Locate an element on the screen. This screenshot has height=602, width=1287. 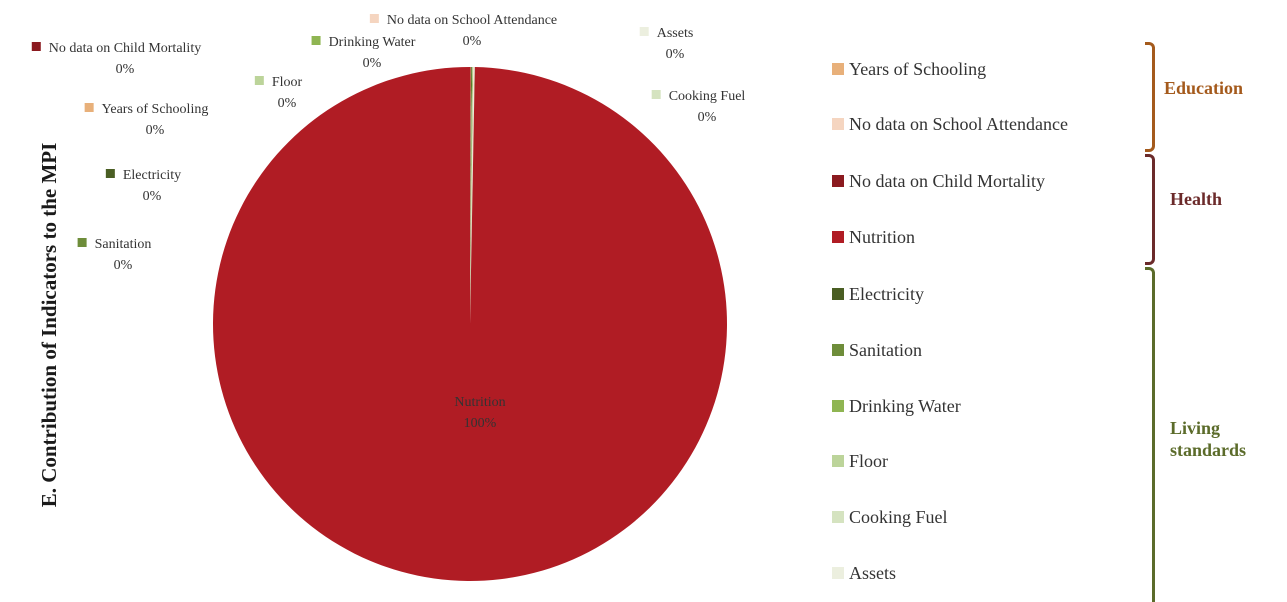
data-label-name: Years of Schooling is located at coordinates (155, 109).